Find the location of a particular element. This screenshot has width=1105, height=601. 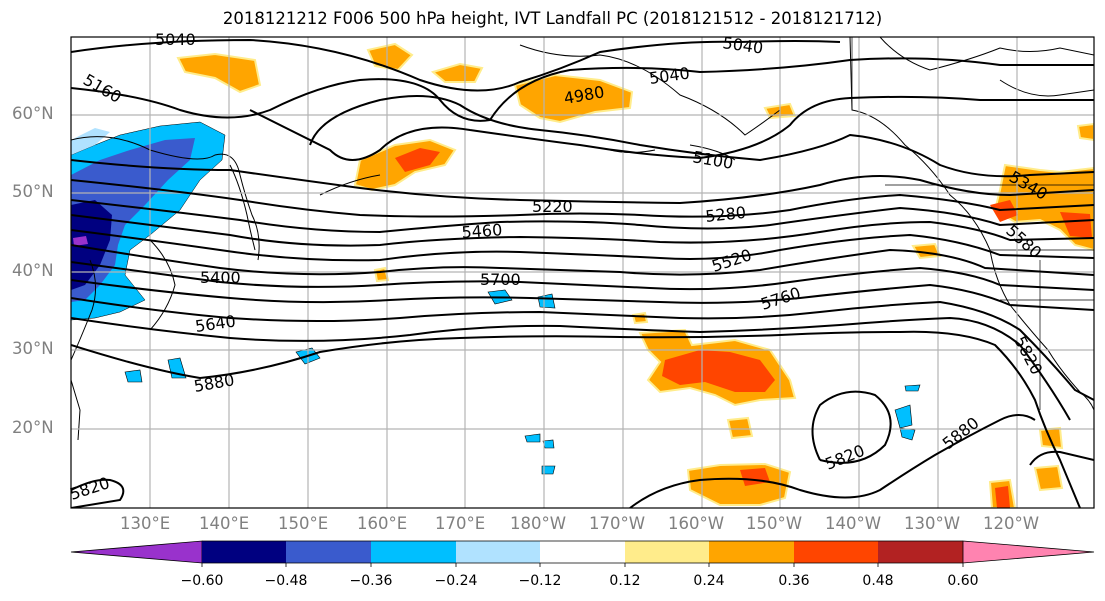

lon-label: 140°E is located at coordinates (224, 523).